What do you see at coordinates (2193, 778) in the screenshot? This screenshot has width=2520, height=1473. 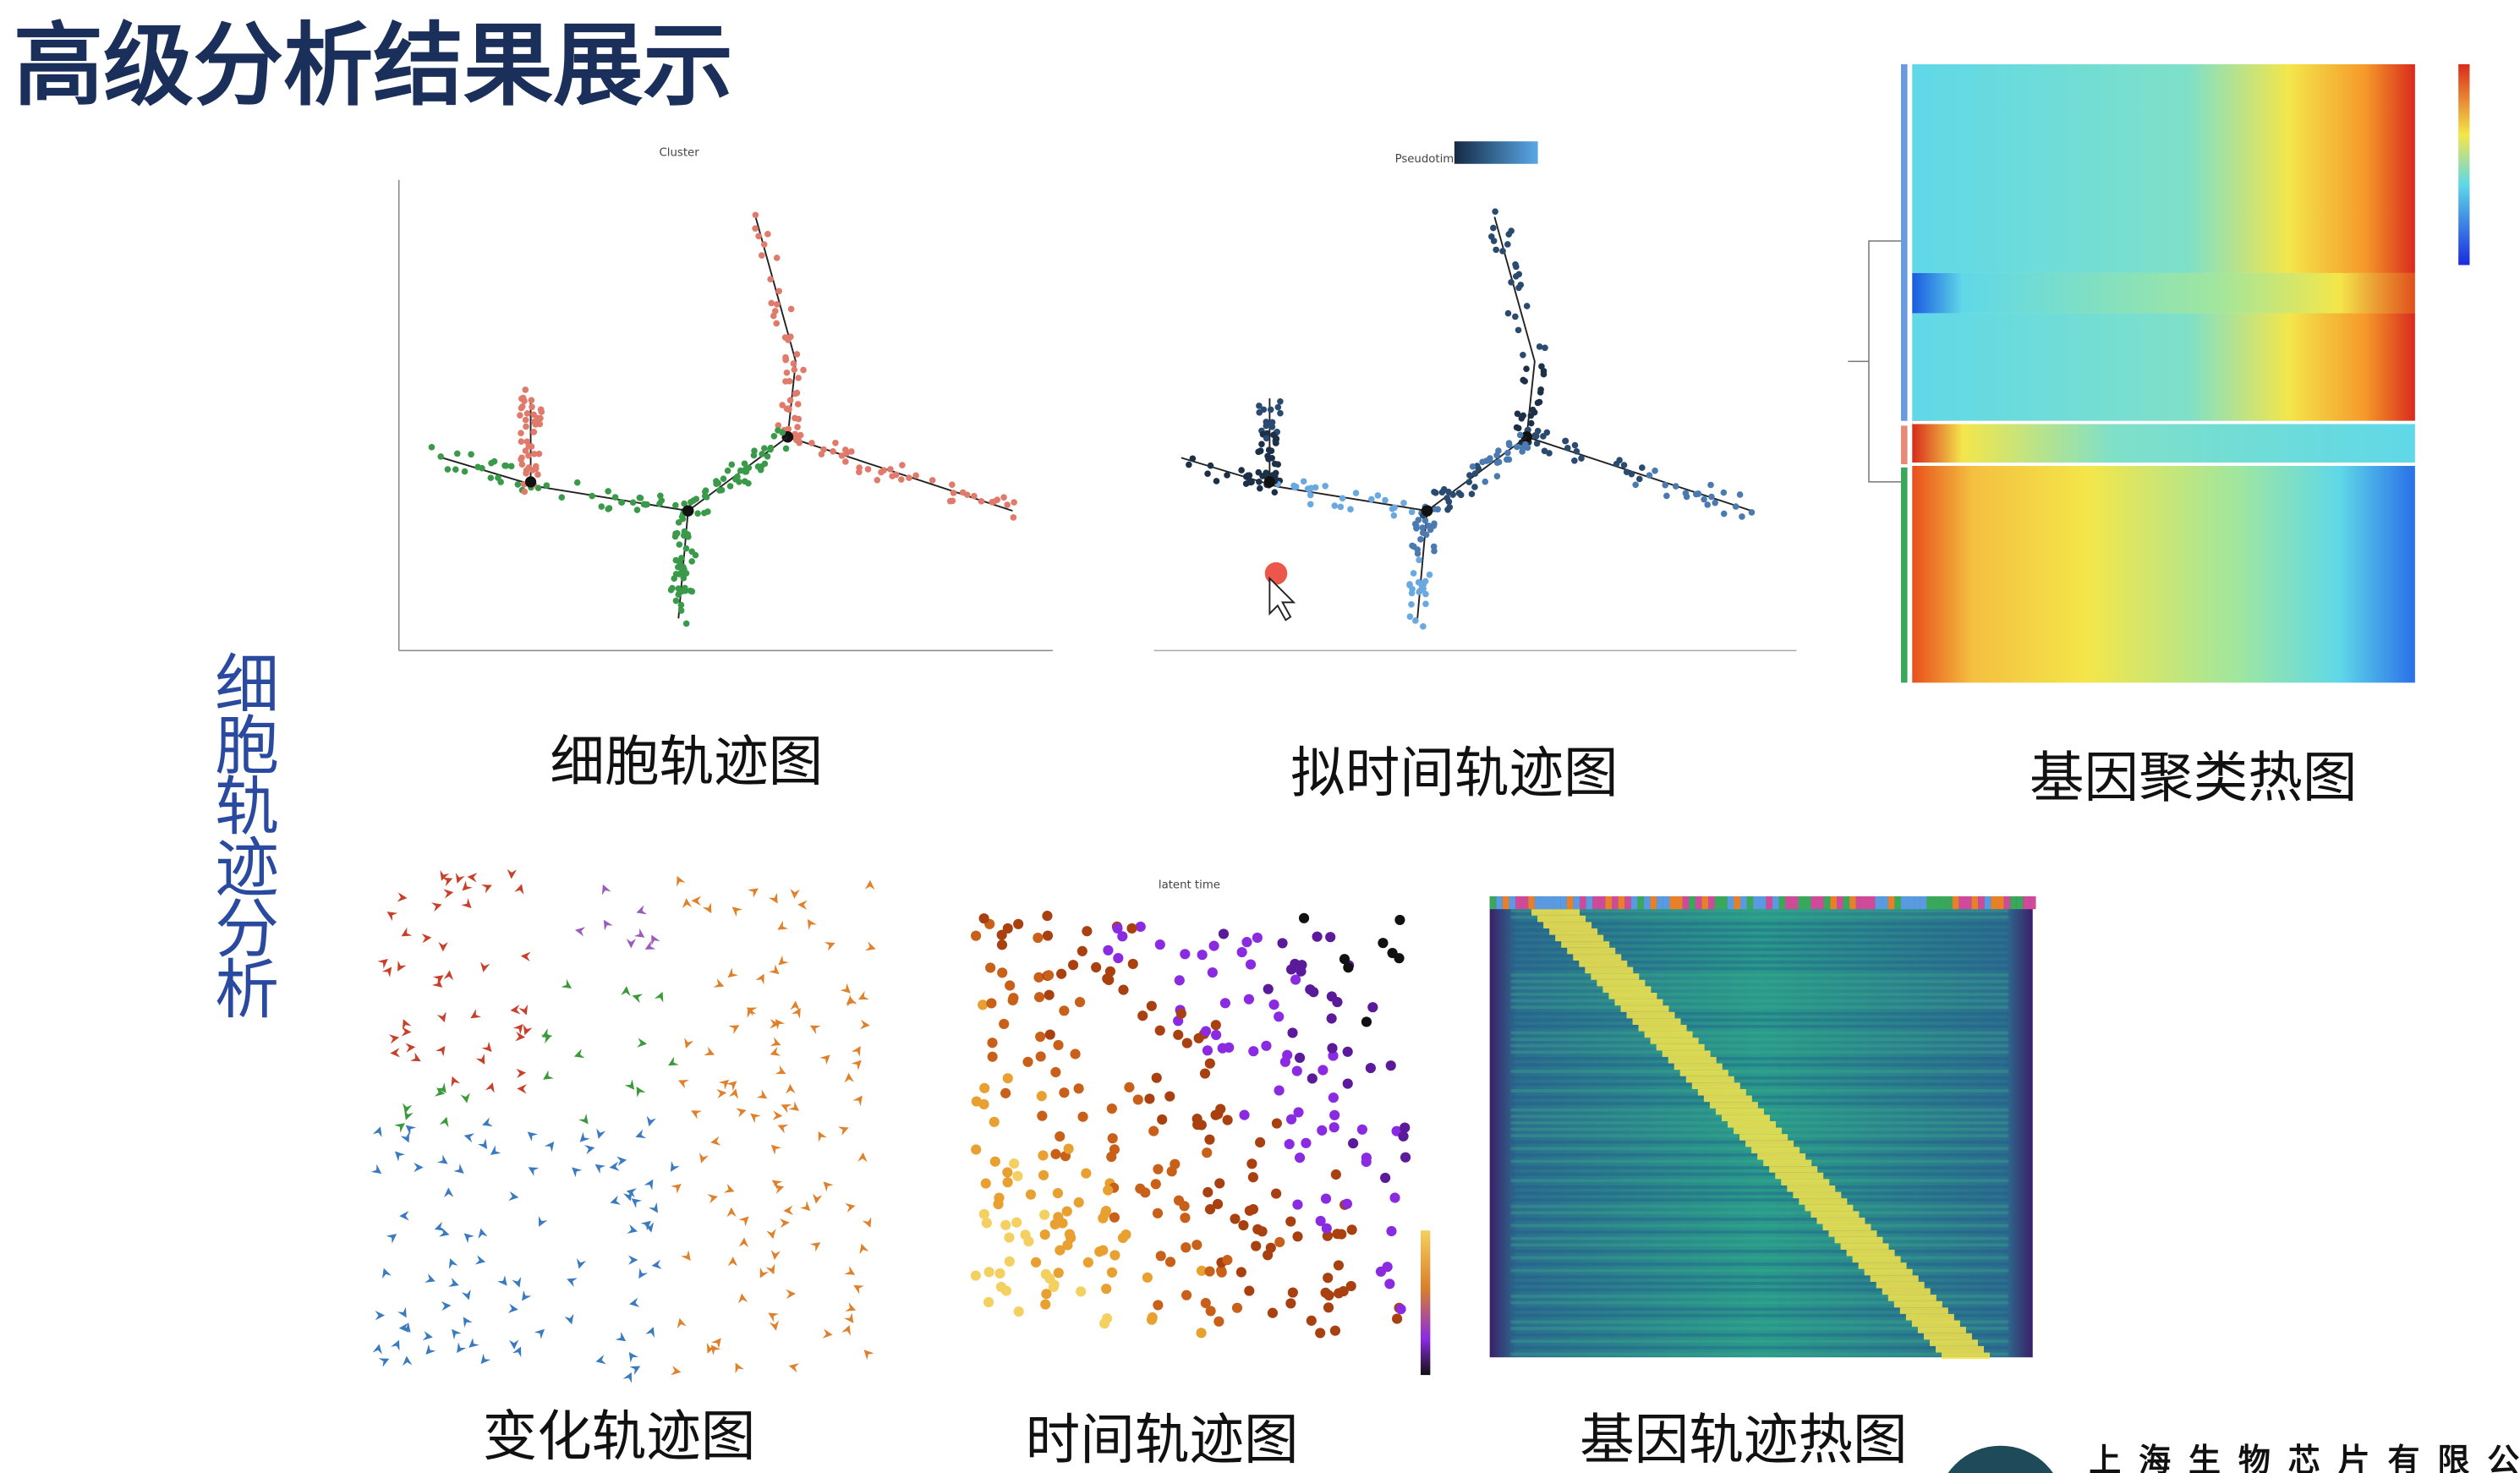 I see `caption: 基因聚类热图` at bounding box center [2193, 778].